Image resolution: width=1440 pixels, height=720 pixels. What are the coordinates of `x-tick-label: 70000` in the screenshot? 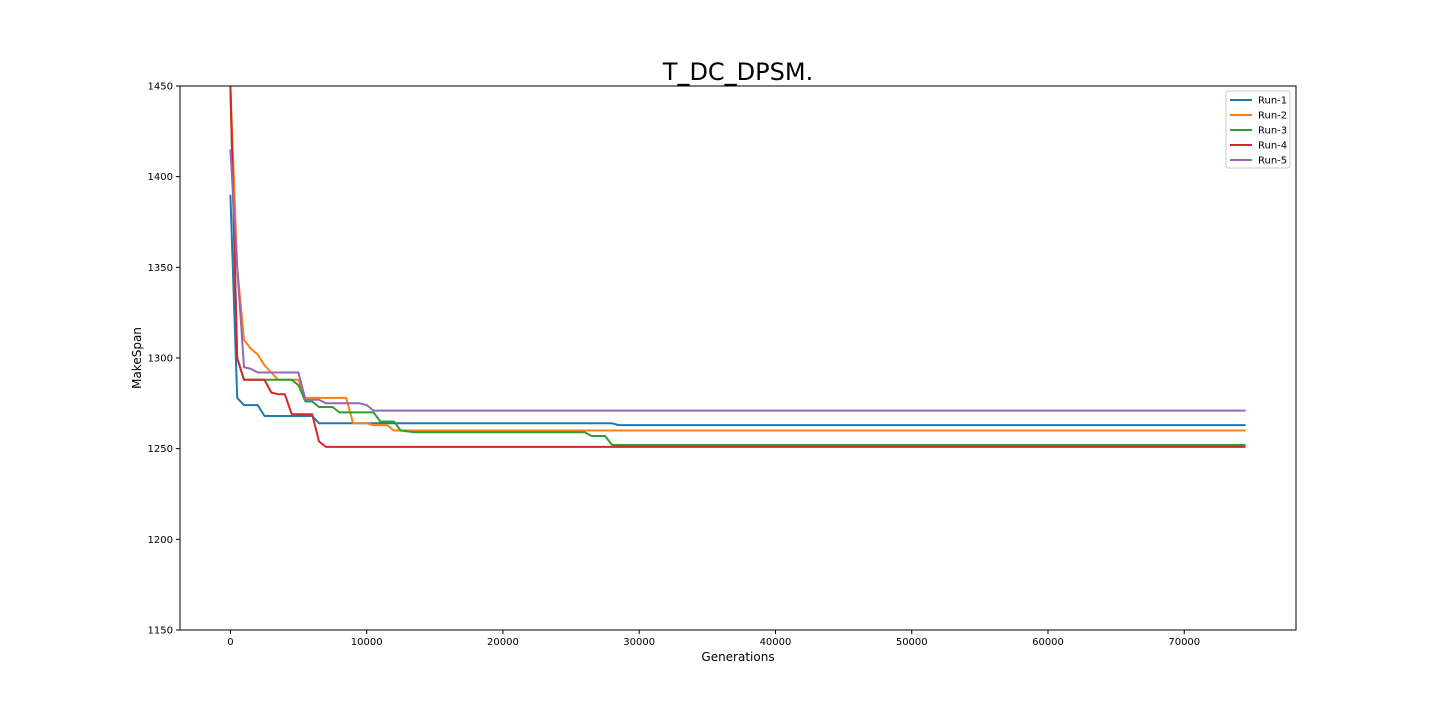 It's located at (1184, 642).